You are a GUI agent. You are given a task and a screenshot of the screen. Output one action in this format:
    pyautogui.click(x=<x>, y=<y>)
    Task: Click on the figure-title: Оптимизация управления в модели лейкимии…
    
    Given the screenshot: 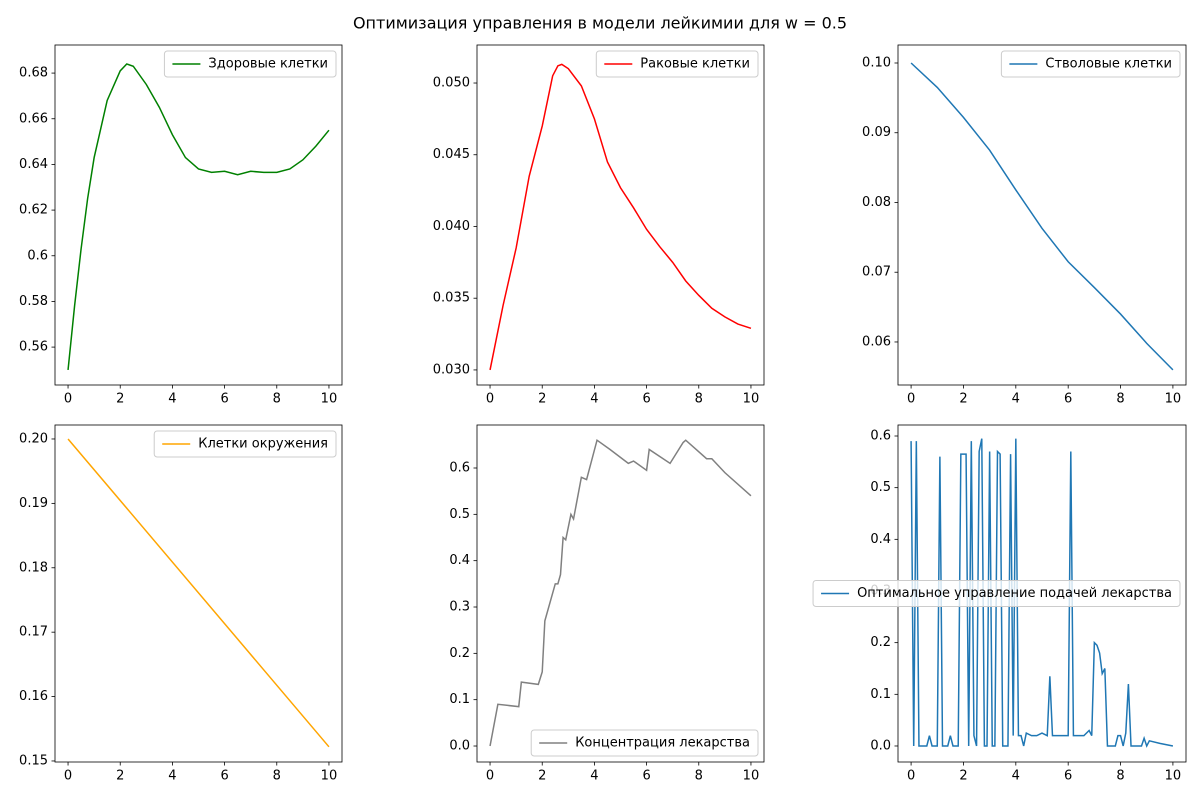 What is the action you would take?
    pyautogui.click(x=600, y=23)
    